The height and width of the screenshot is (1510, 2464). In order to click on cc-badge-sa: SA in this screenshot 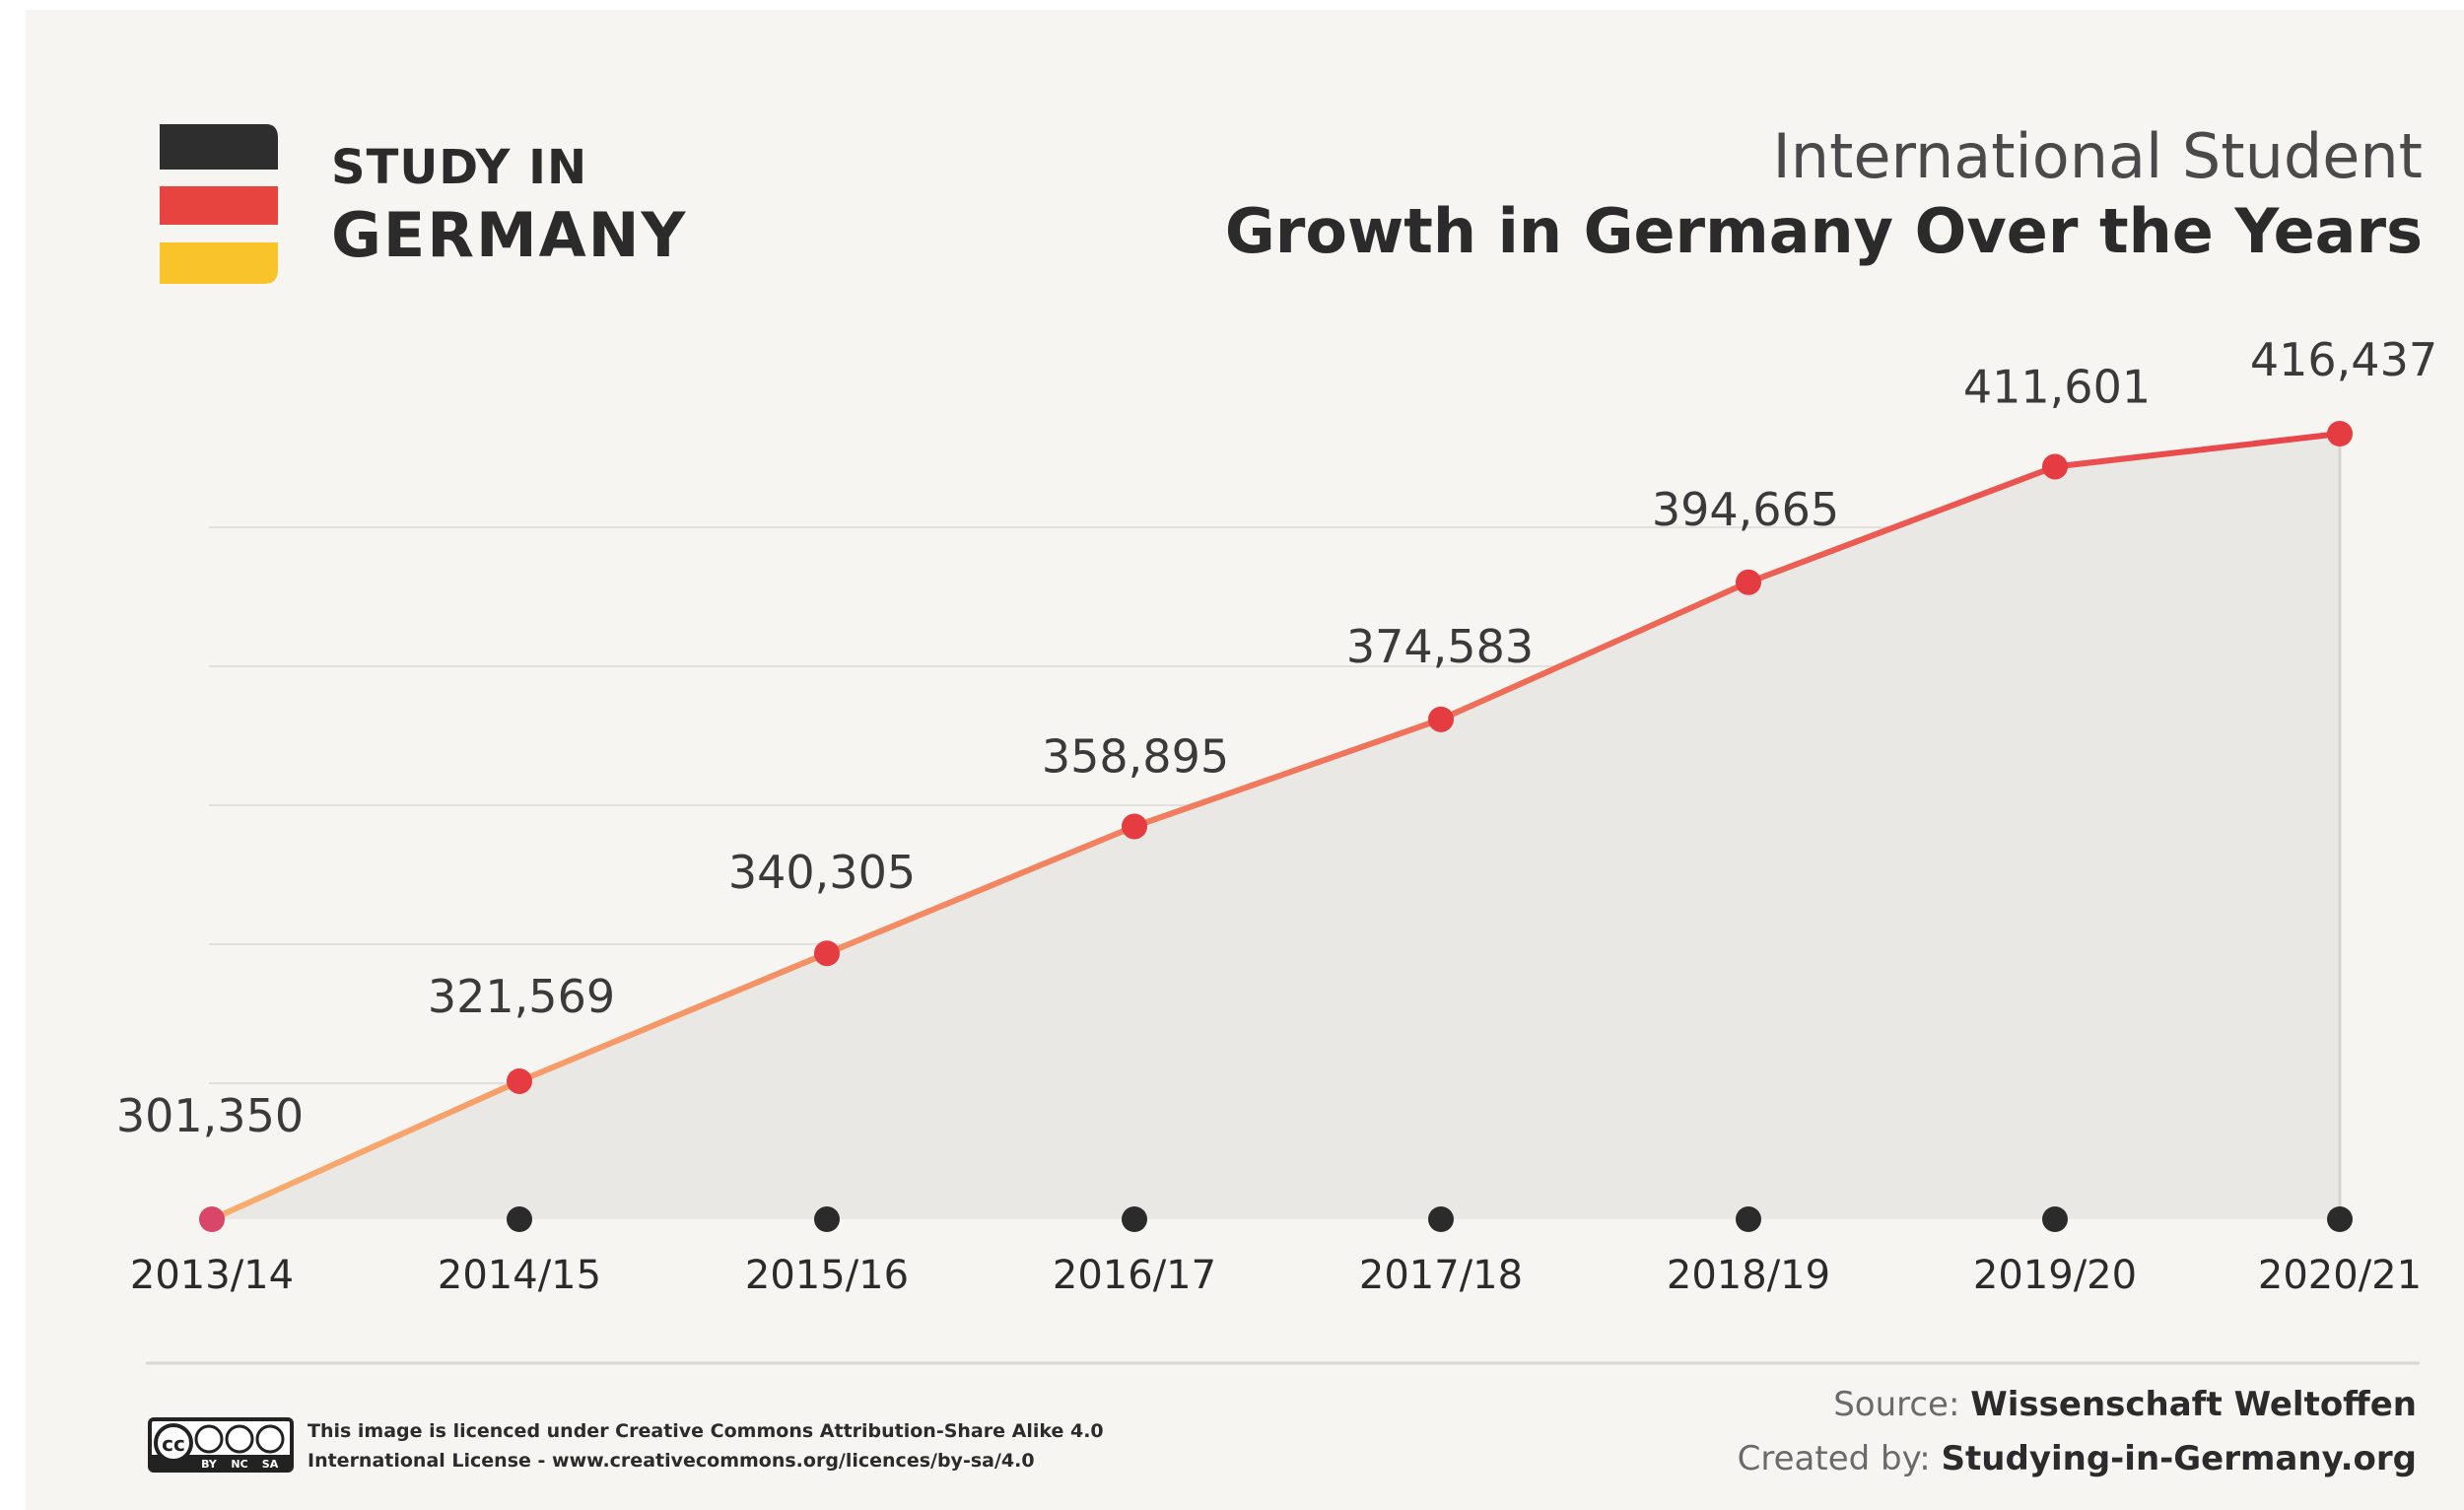, I will do `click(270, 1464)`.